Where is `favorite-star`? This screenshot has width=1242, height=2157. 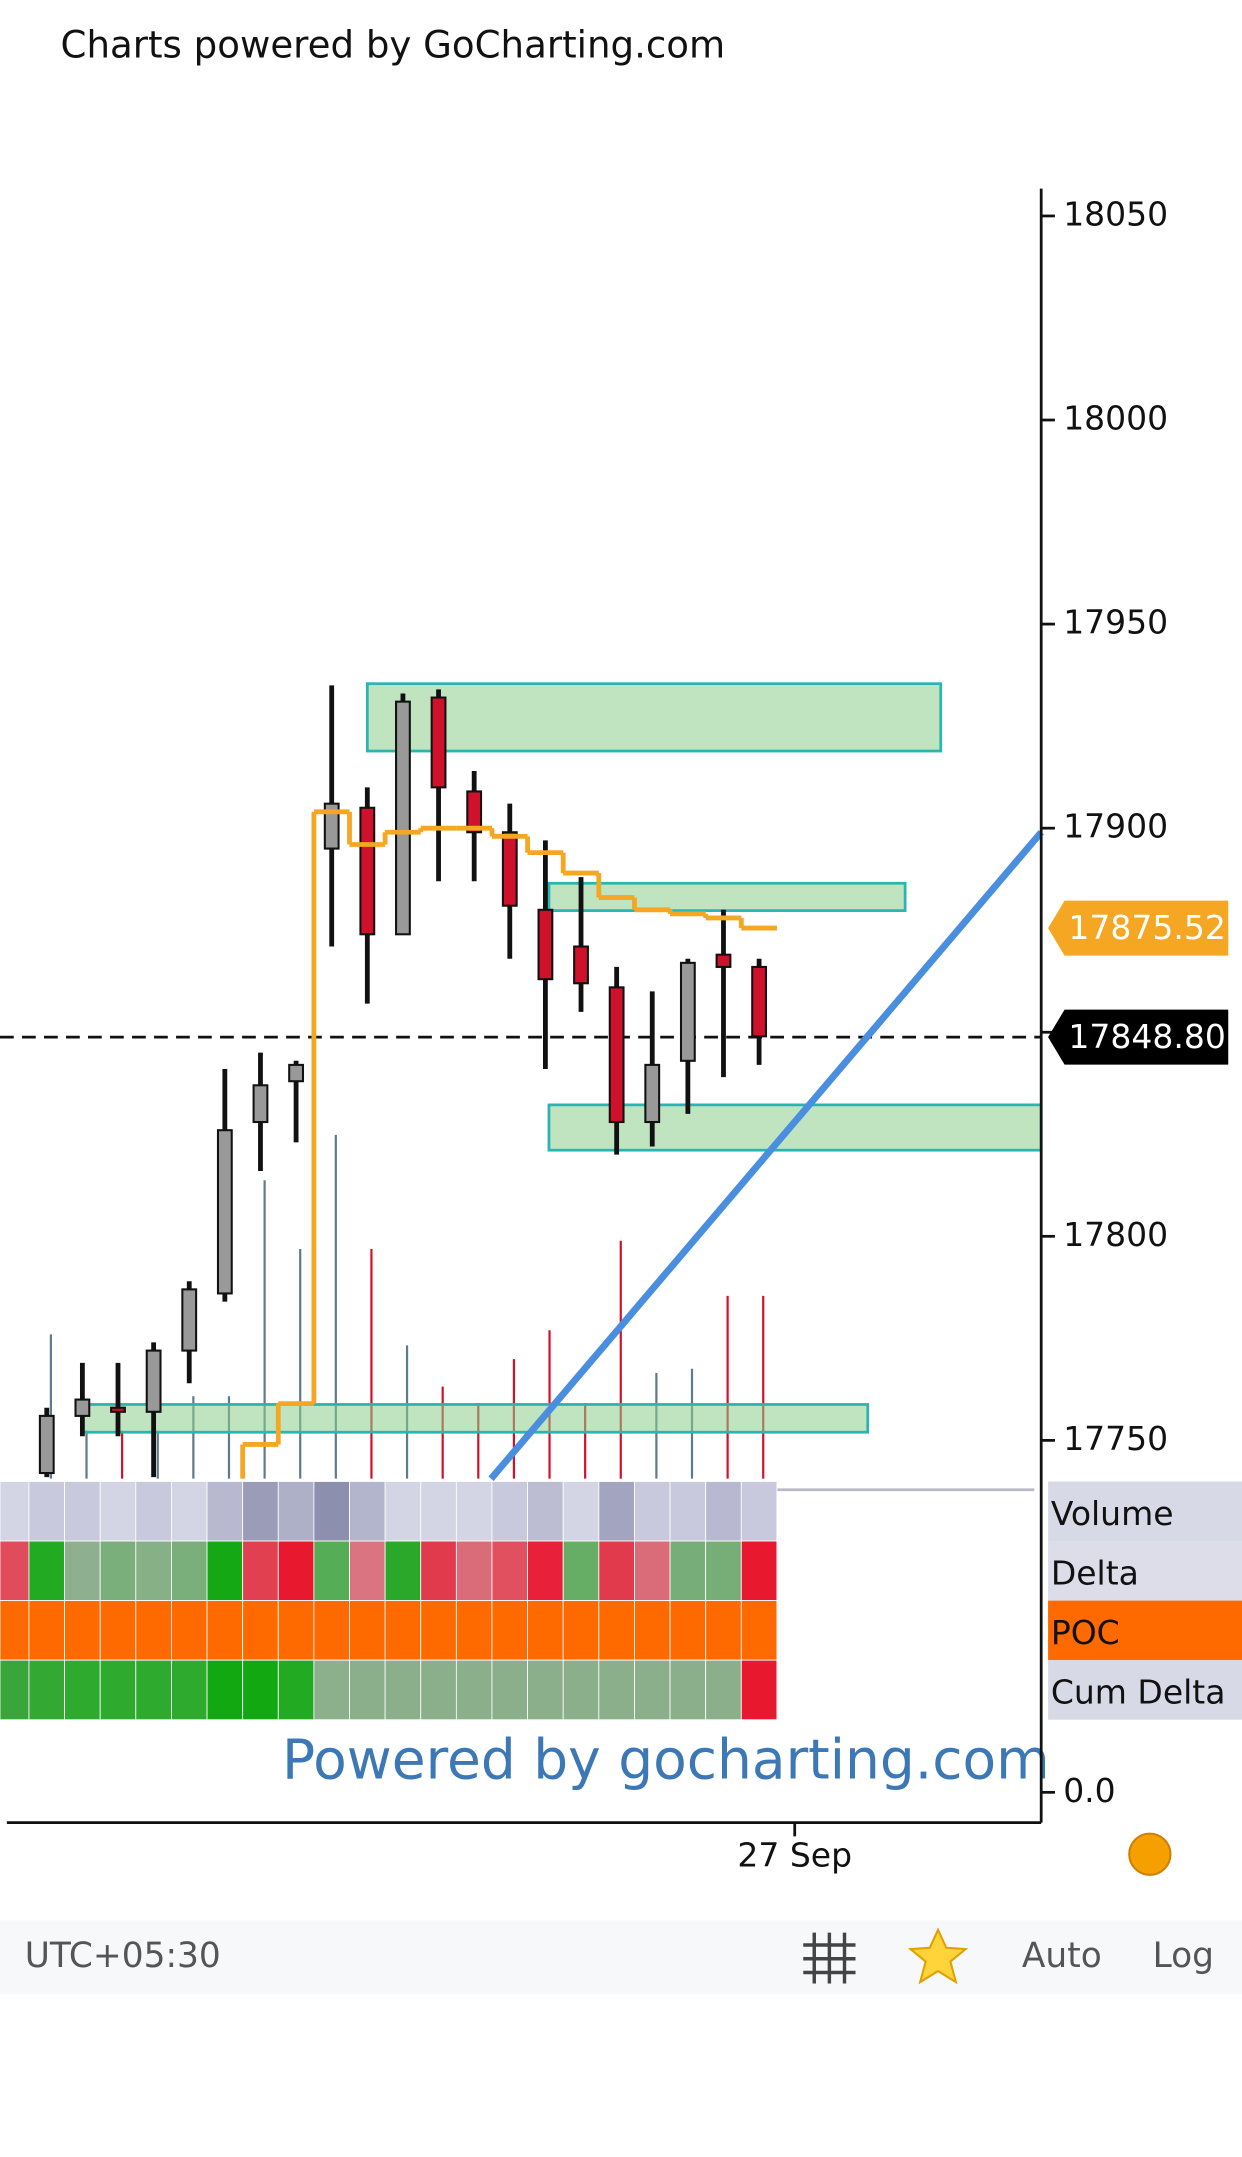 favorite-star is located at coordinates (938, 1956).